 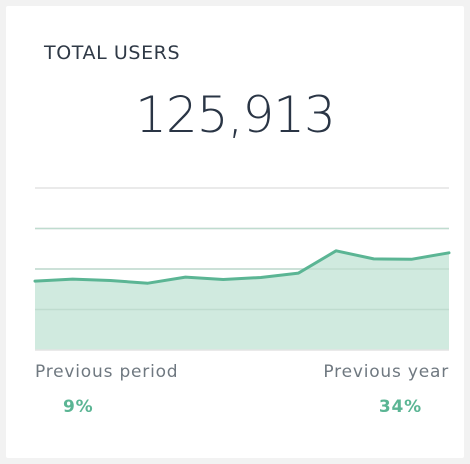 What do you see at coordinates (112, 53) in the screenshot?
I see `card-title: TOTAL USERS` at bounding box center [112, 53].